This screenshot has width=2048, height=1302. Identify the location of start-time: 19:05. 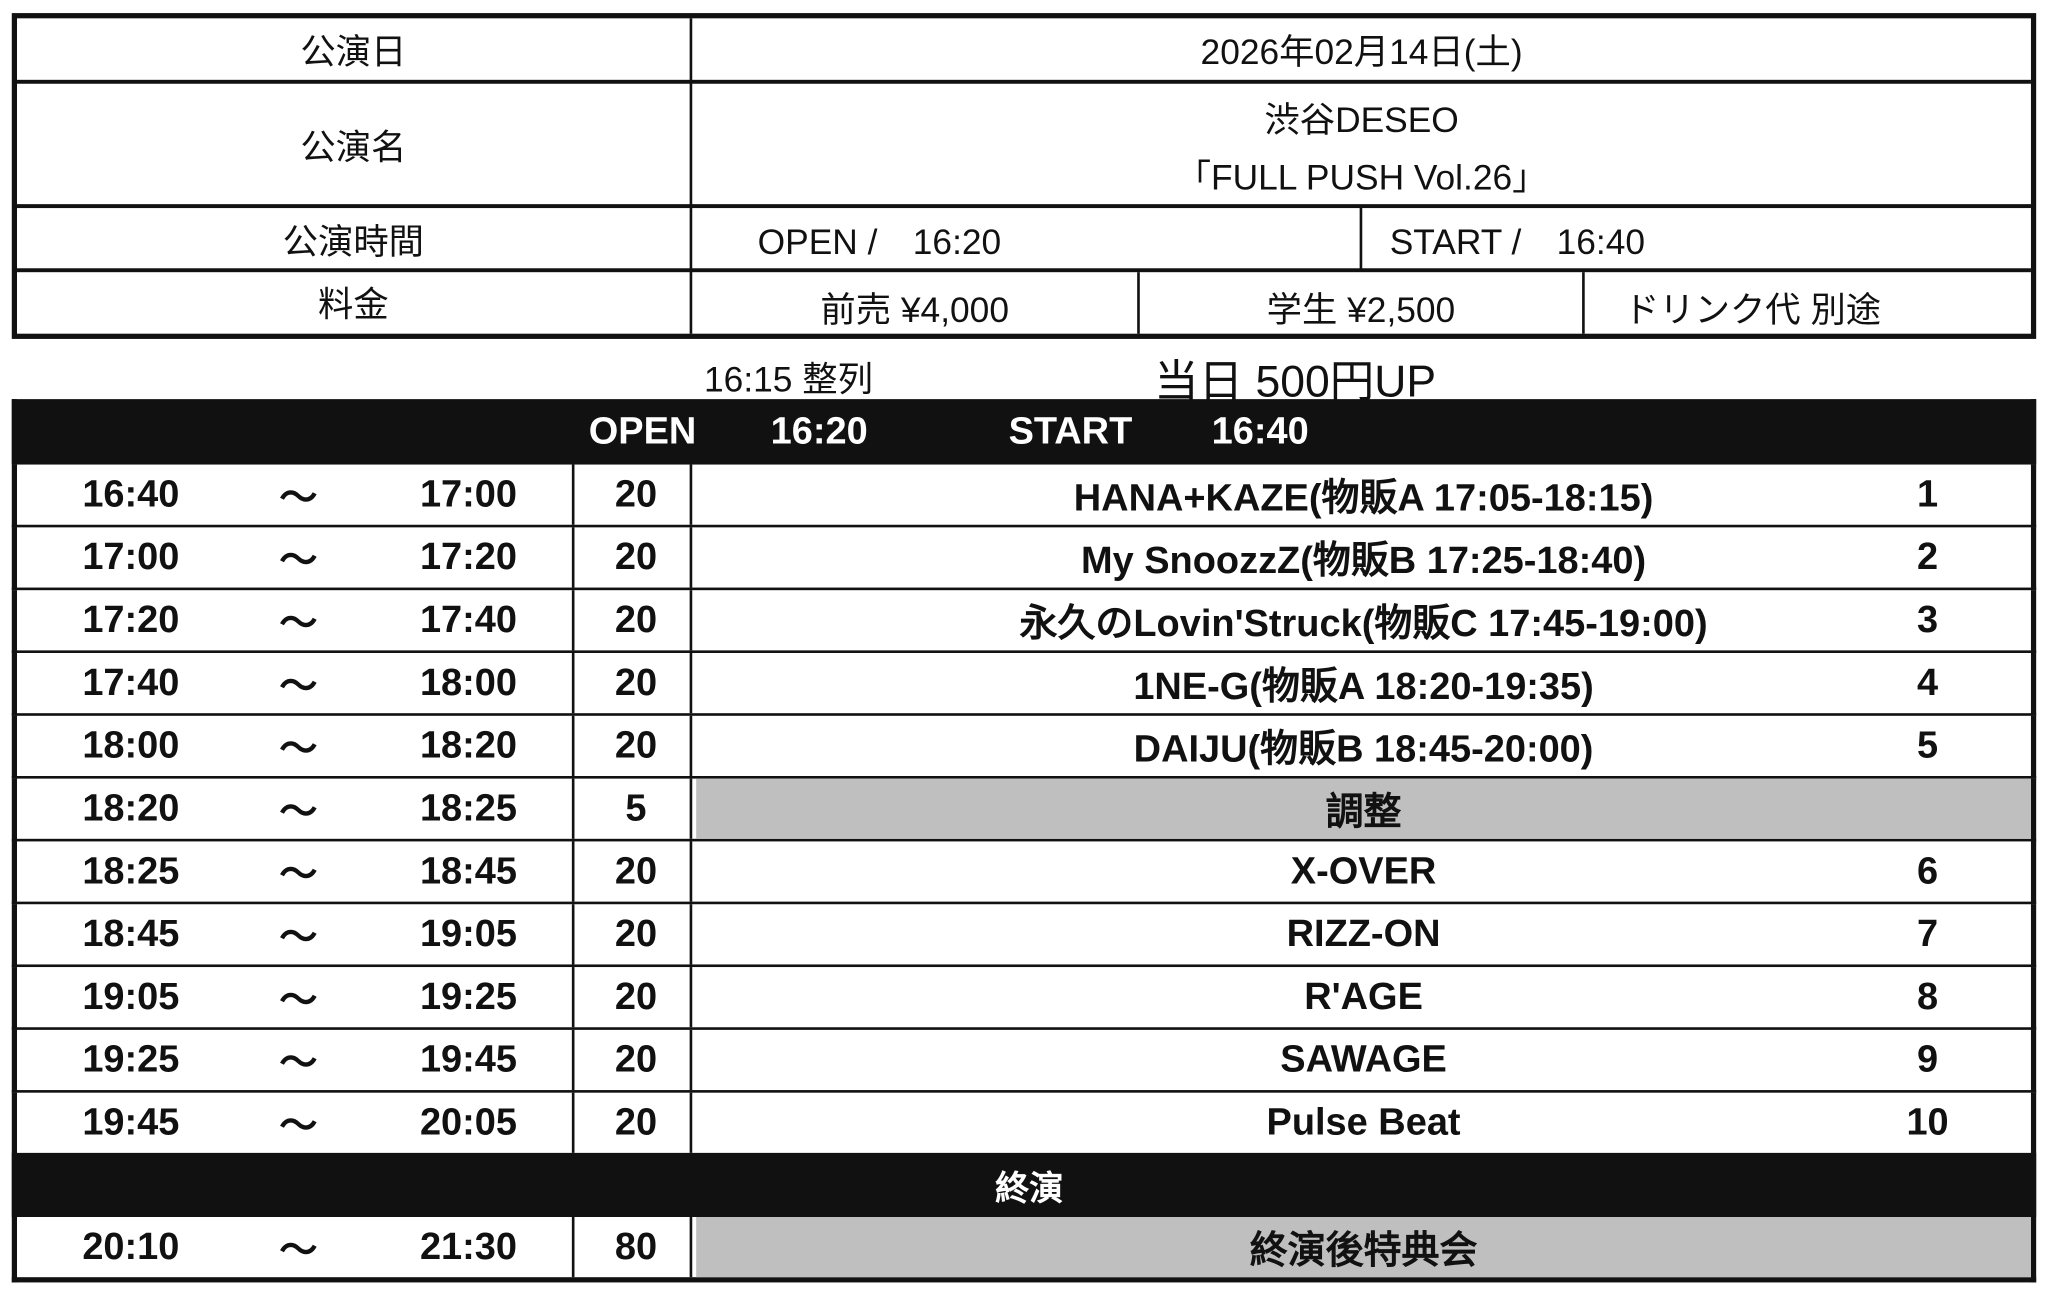
(131, 996).